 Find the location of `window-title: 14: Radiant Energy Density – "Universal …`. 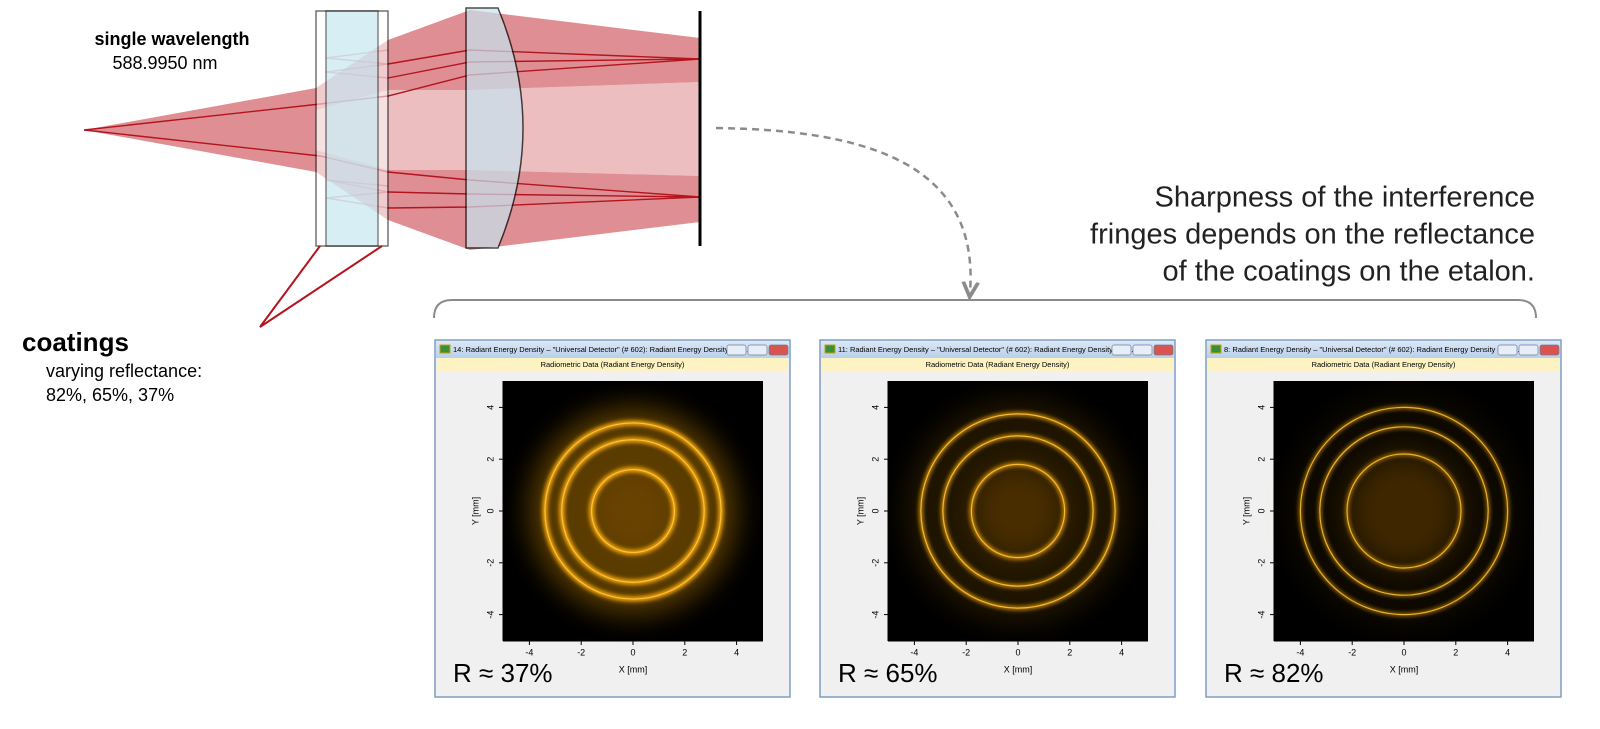

window-title: 14: Radiant Energy Density – "Universal … is located at coordinates (602, 349).